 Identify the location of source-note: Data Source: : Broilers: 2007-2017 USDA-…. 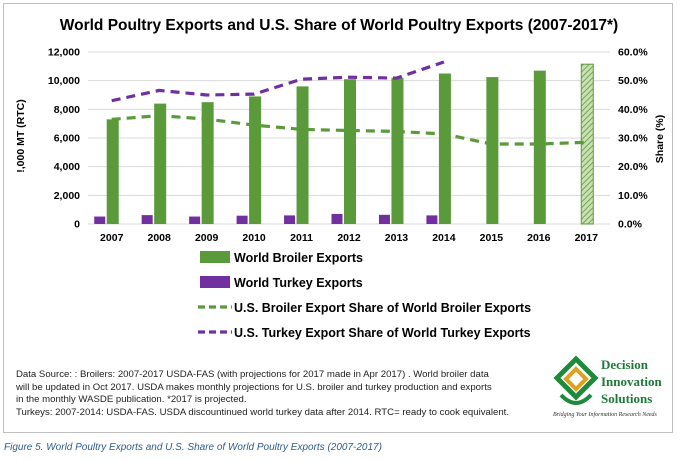
(281, 394).